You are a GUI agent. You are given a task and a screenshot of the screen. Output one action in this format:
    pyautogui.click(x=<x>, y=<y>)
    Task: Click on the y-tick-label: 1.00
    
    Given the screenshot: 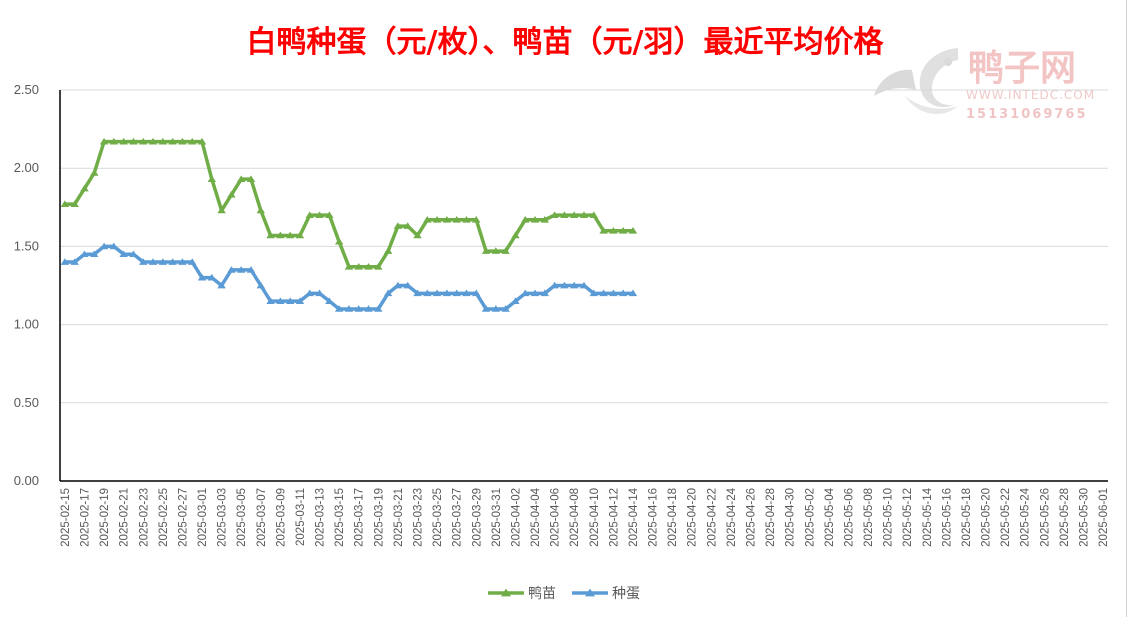 What is the action you would take?
    pyautogui.click(x=26, y=324)
    